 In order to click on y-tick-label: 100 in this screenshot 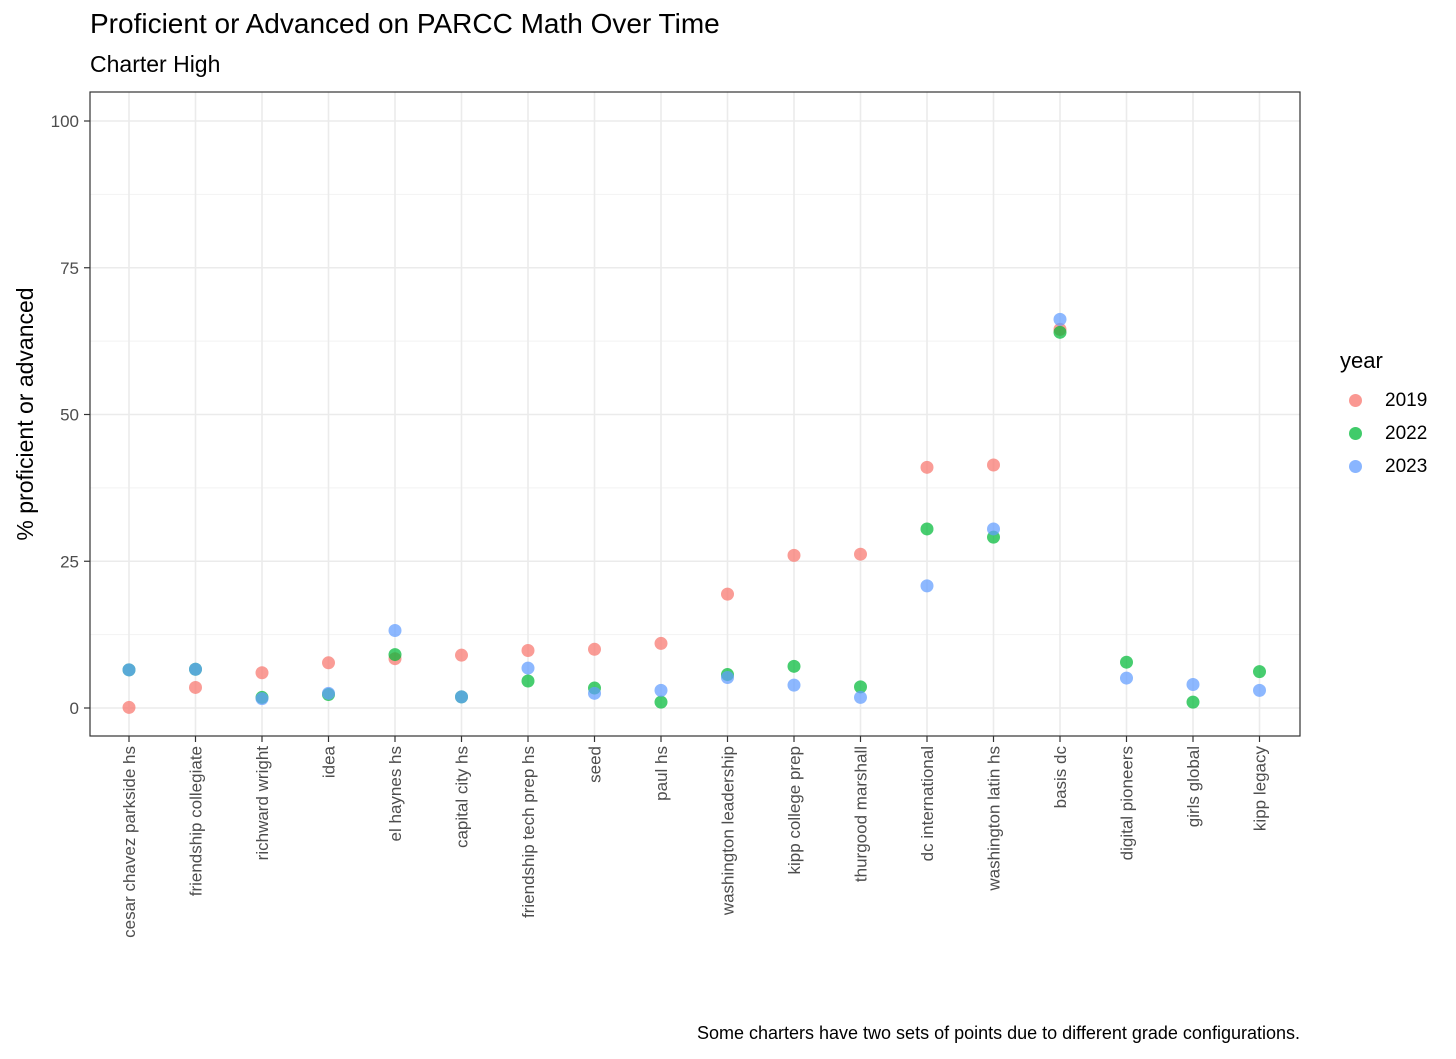, I will do `click(65, 121)`.